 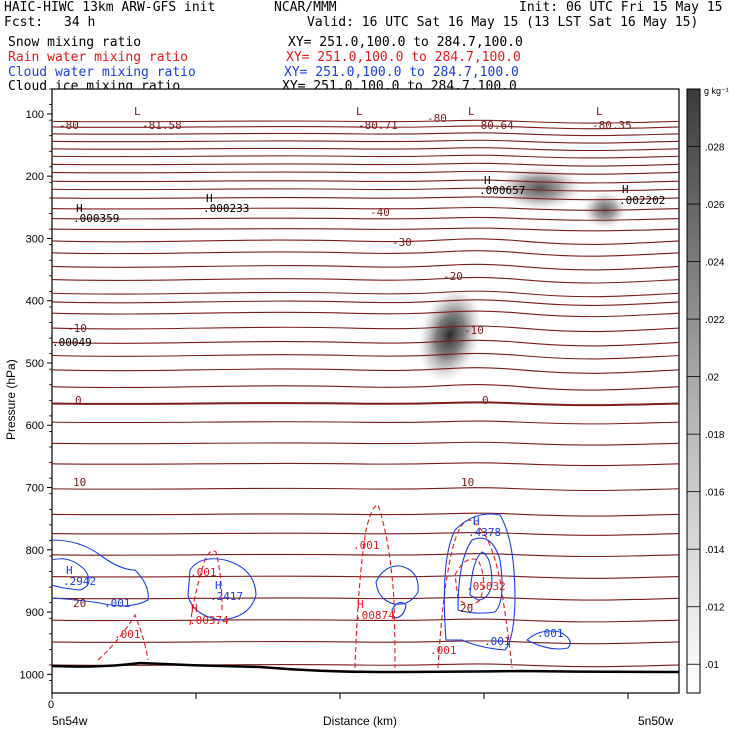 I want to click on cloud-water-high-label: .2942, so click(x=79, y=581).